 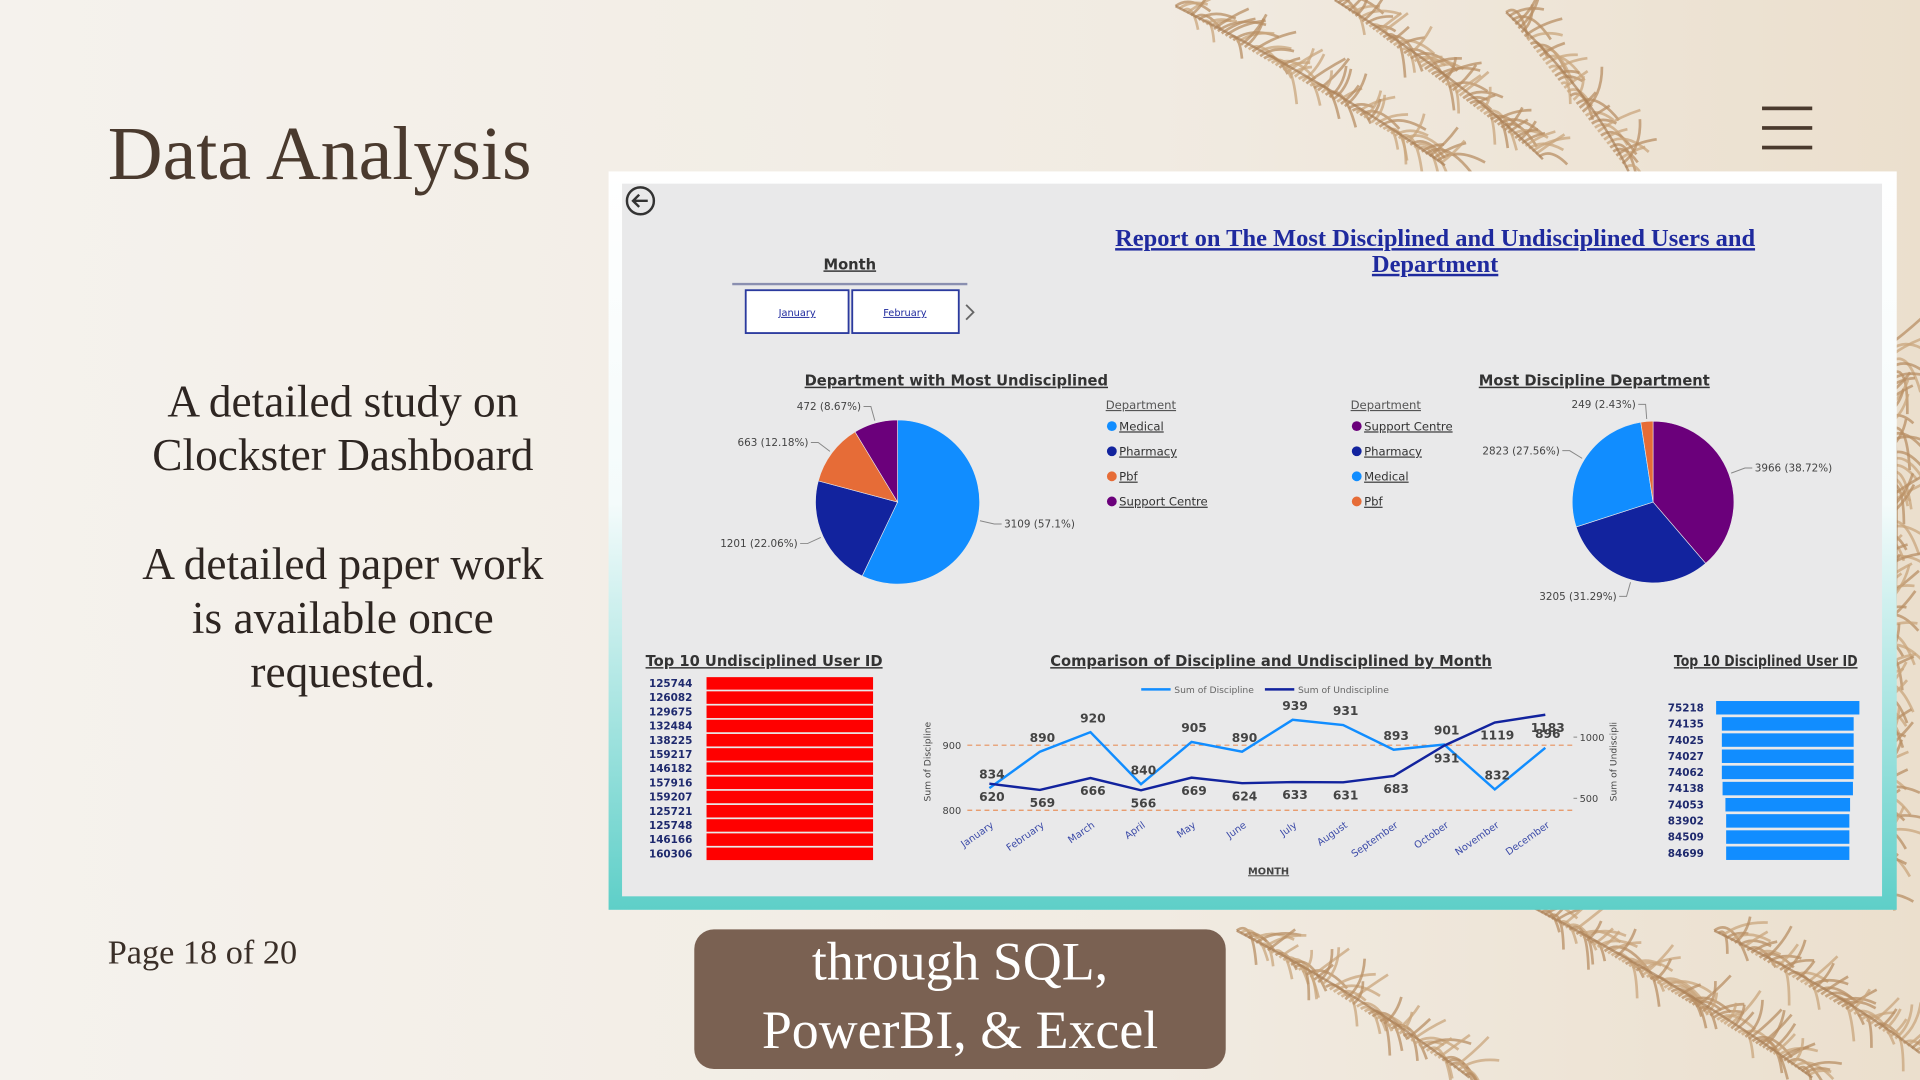 I want to click on y-tick-label: 138225, so click(x=670, y=741).